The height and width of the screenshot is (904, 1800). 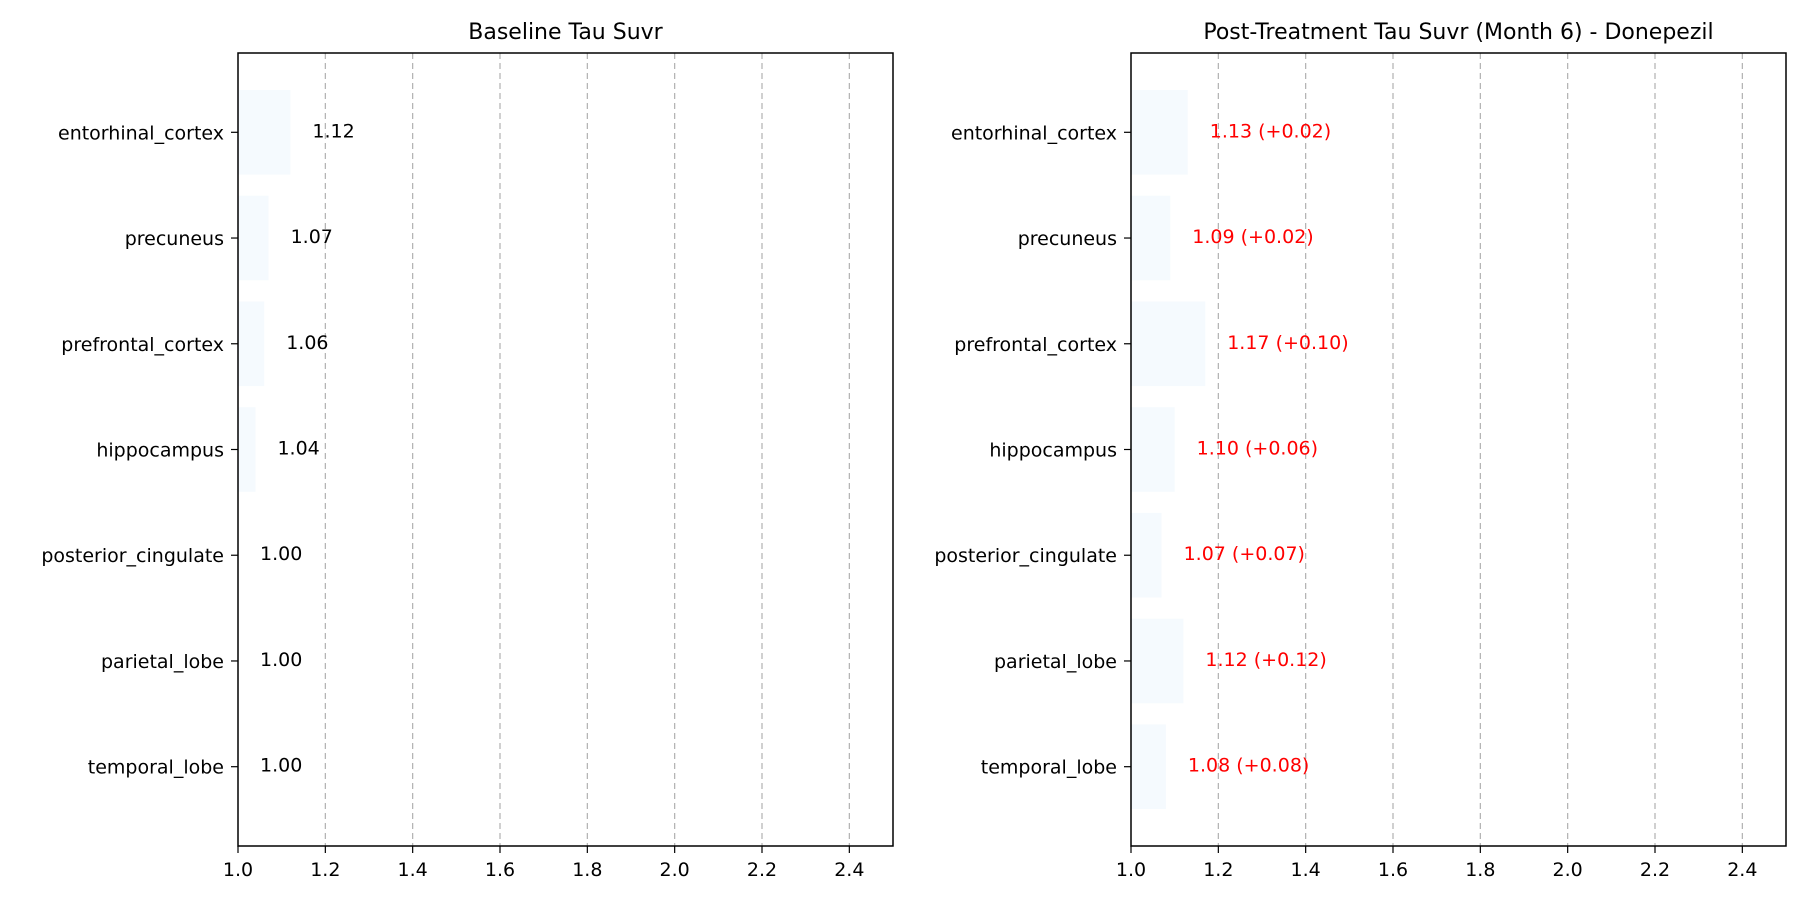 I want to click on data-label: 1.12 (+0.12), so click(x=1265, y=660).